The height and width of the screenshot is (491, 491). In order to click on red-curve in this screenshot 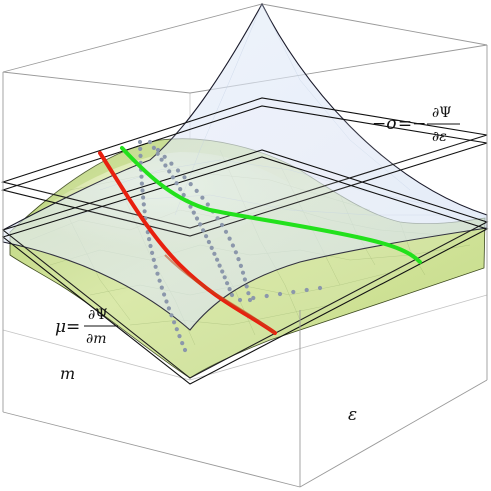, I will do `click(187, 243)`.